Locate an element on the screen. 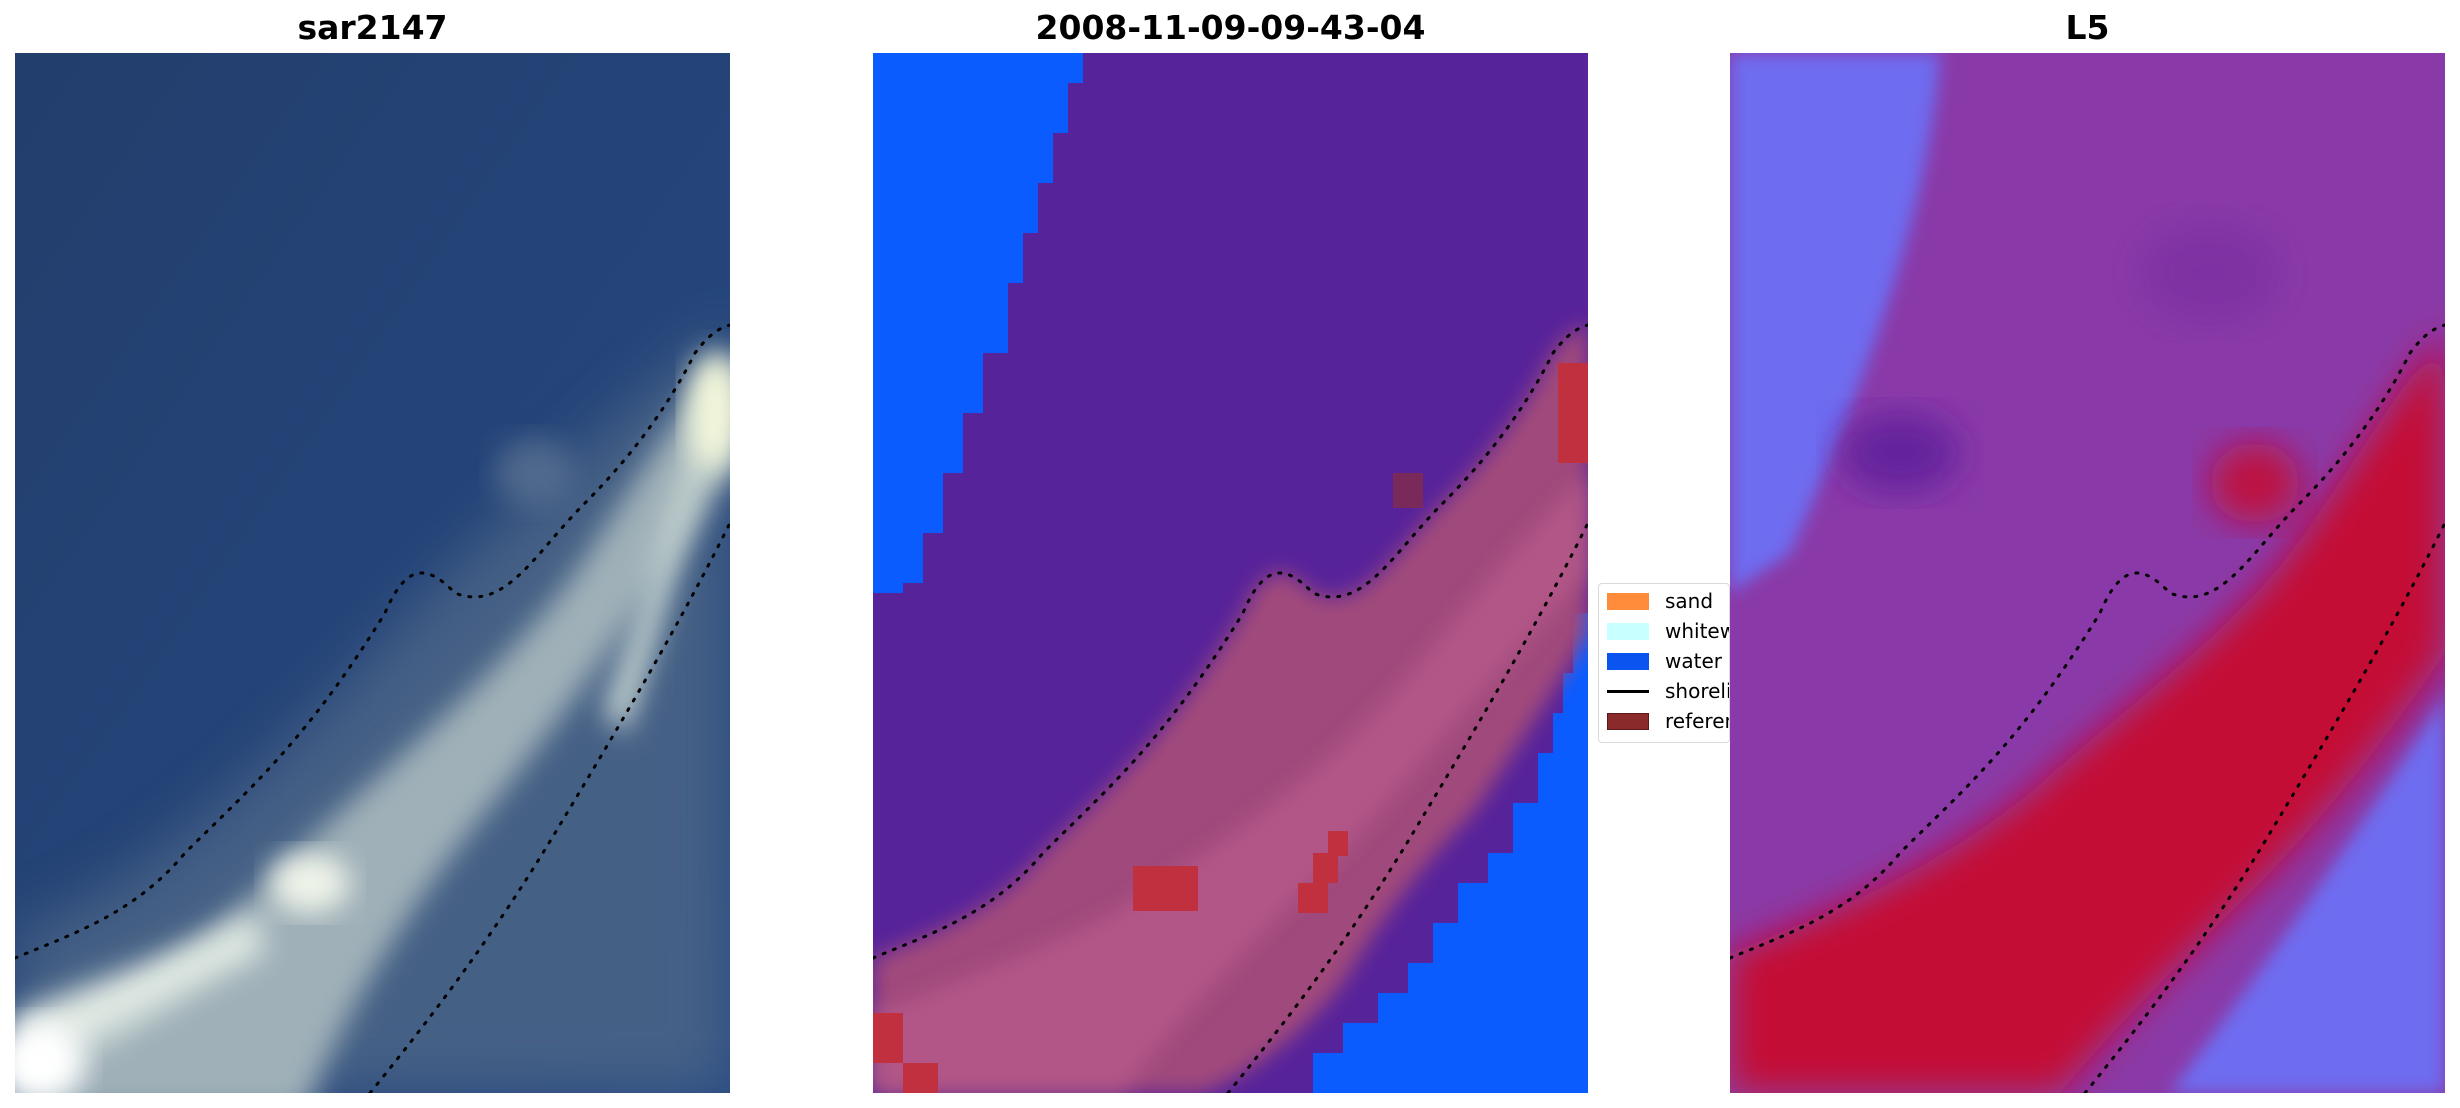 This screenshot has height=1108, width=2460. legend-item-shoreline: shoreline is located at coordinates (1668, 691).